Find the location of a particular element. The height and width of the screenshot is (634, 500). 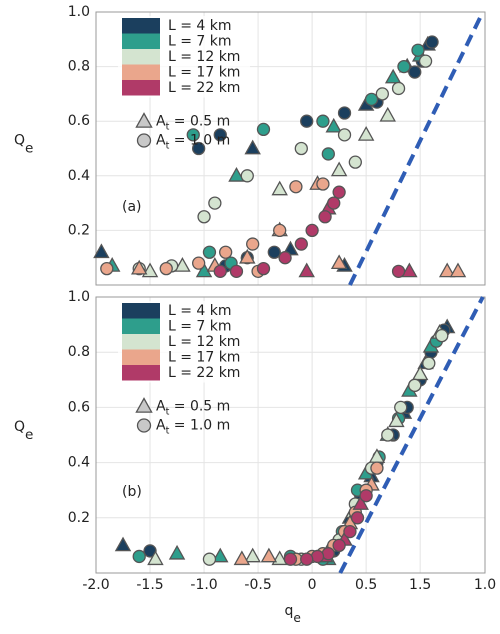

legend-marker-label-main: A is located at coordinates (161, 141).